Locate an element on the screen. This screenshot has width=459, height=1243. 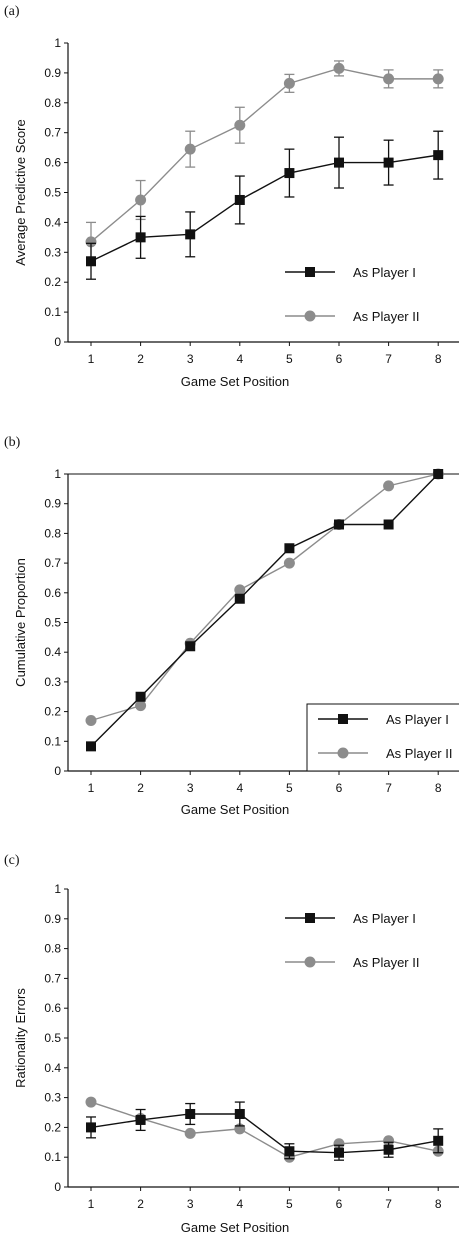
x-tick-label: 6 is located at coordinates (339, 359).